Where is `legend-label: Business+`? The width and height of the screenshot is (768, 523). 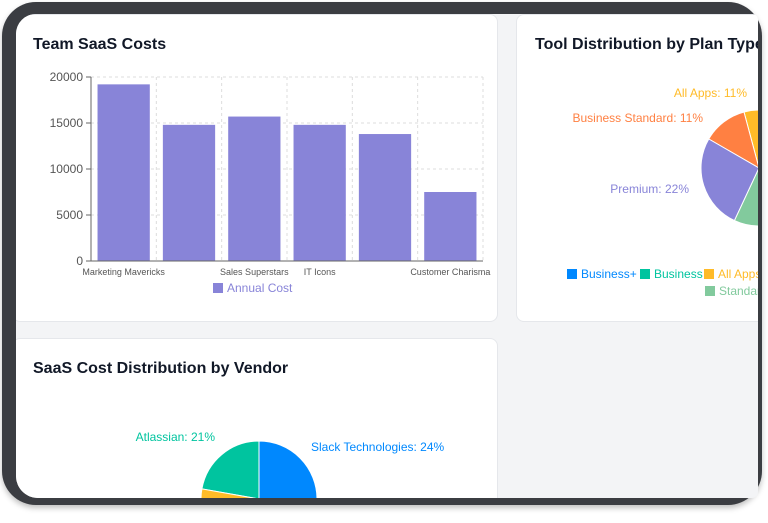 legend-label: Business+ is located at coordinates (609, 274).